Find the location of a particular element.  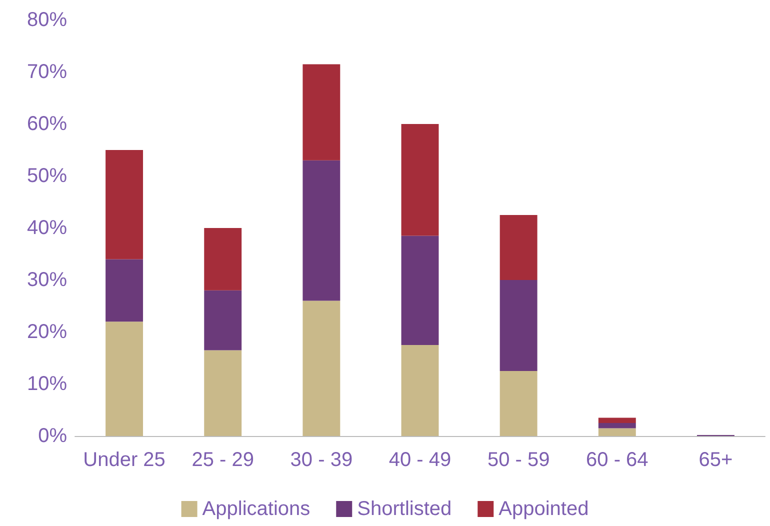

legend-label: Appointed is located at coordinates (543, 509).